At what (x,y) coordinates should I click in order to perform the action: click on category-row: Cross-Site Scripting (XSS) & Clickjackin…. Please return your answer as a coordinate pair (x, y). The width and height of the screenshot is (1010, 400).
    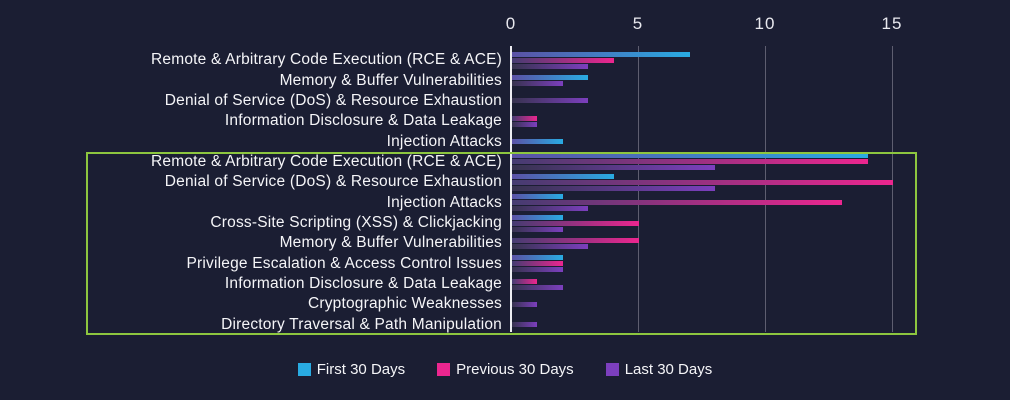
    Looking at the image, I should click on (505, 223).